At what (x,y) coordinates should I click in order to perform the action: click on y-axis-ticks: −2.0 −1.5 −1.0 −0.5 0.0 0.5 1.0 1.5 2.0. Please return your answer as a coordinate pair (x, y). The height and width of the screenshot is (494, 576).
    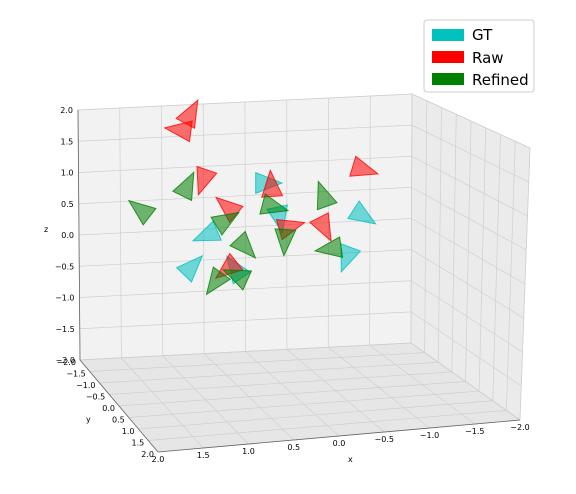
    Looking at the image, I should click on (105, 408).